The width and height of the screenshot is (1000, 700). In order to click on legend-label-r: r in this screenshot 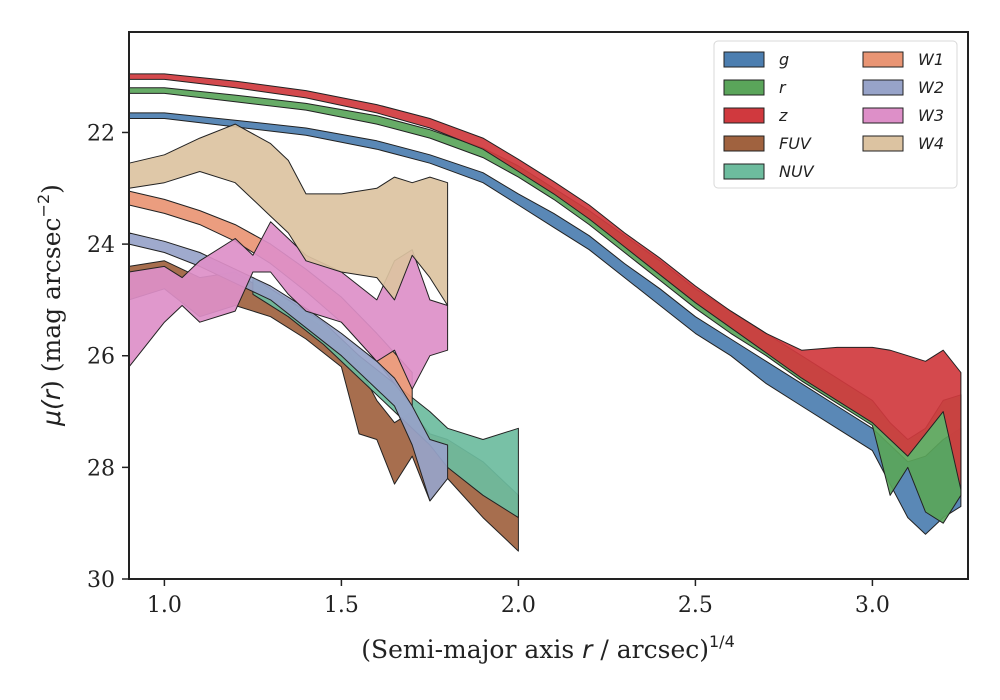, I will do `click(783, 87)`.